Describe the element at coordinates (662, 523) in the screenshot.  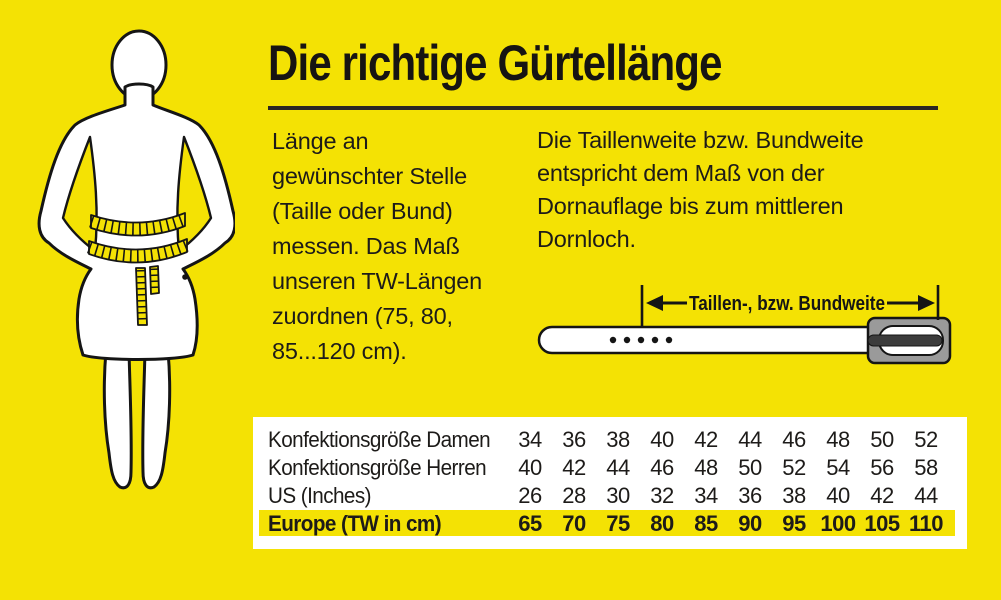
I see `size-value-cell: 80` at that location.